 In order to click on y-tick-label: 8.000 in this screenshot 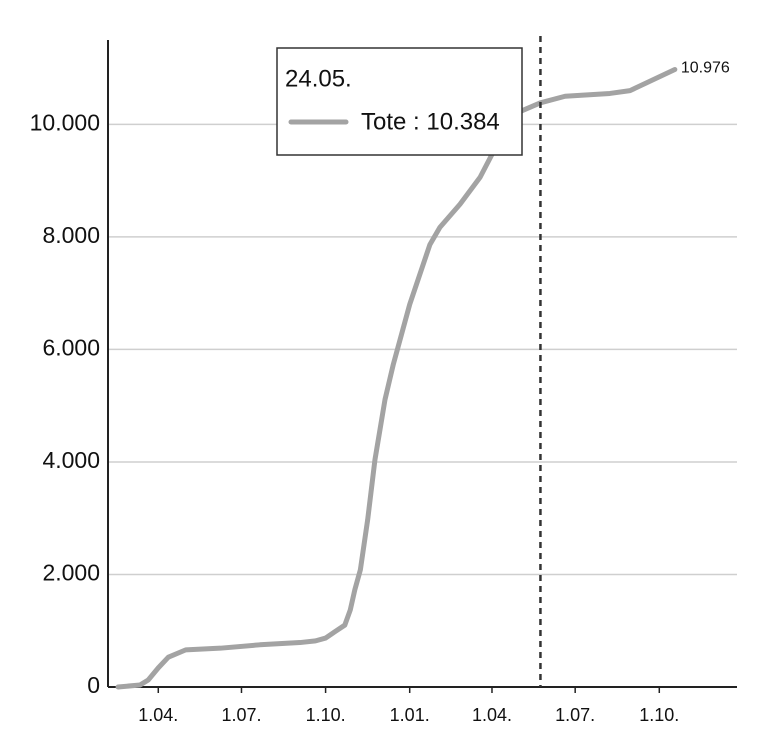, I will do `click(71, 235)`.